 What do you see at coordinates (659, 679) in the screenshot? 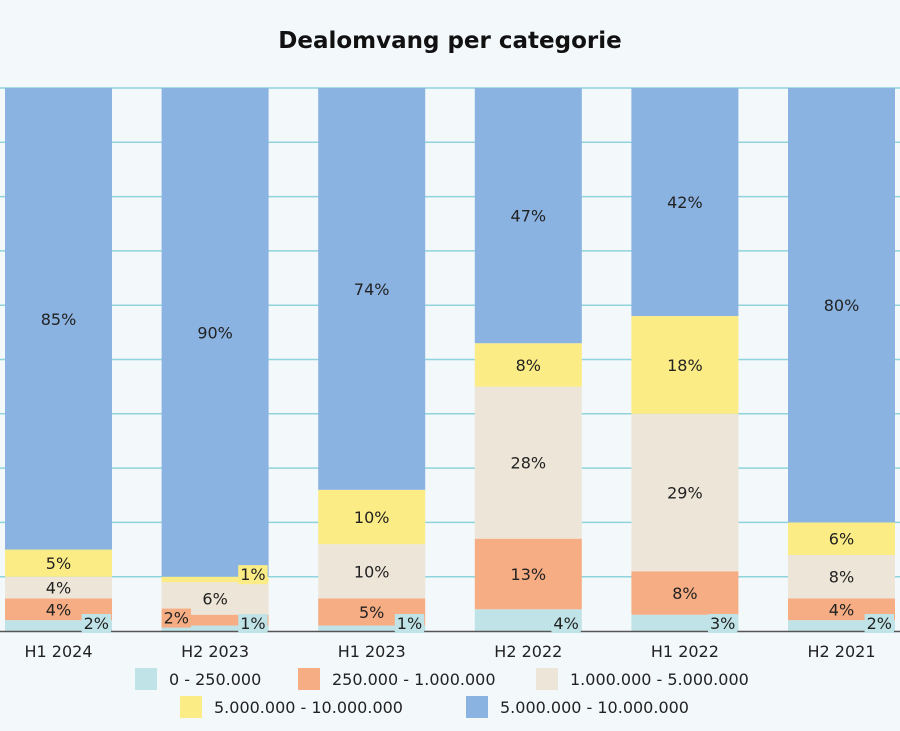
I see `legend-label: 1.000.000 - 5.000.000` at bounding box center [659, 679].